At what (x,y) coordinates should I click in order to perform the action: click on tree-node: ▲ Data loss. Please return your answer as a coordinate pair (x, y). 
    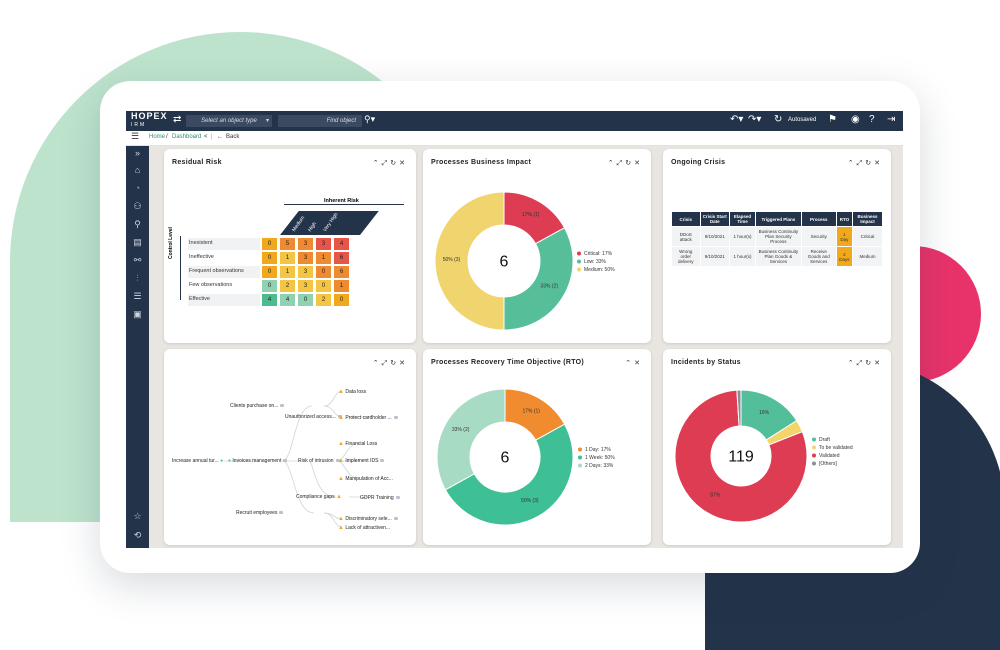
    Looking at the image, I should click on (352, 392).